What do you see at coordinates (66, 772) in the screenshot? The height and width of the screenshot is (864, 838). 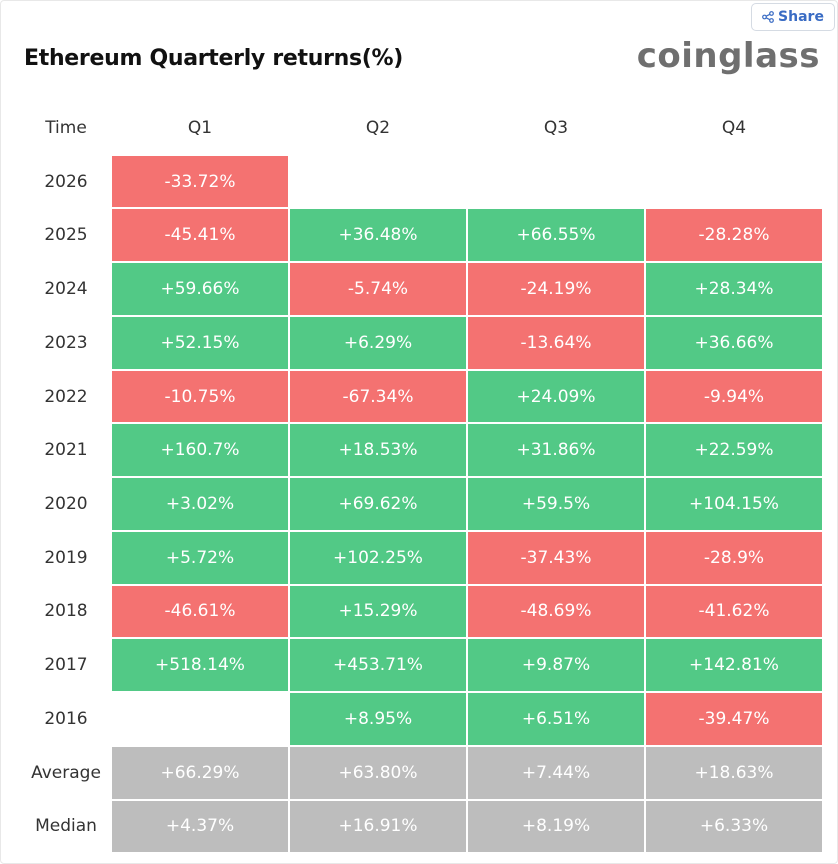 I see `row-label-average: Average` at bounding box center [66, 772].